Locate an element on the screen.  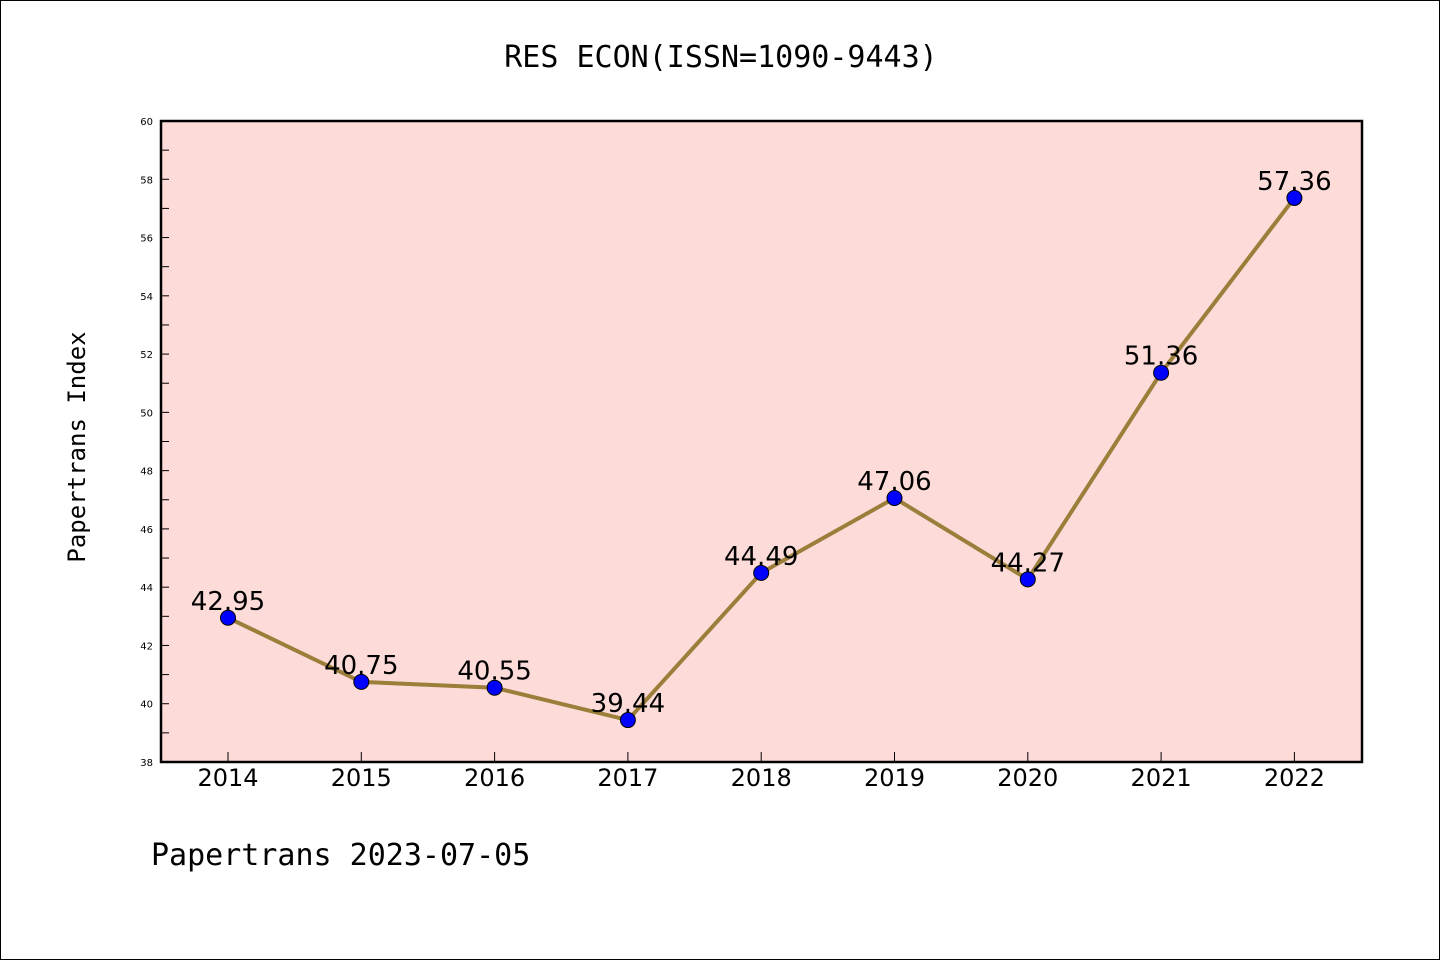
data-label: 44.49 is located at coordinates (761, 557).